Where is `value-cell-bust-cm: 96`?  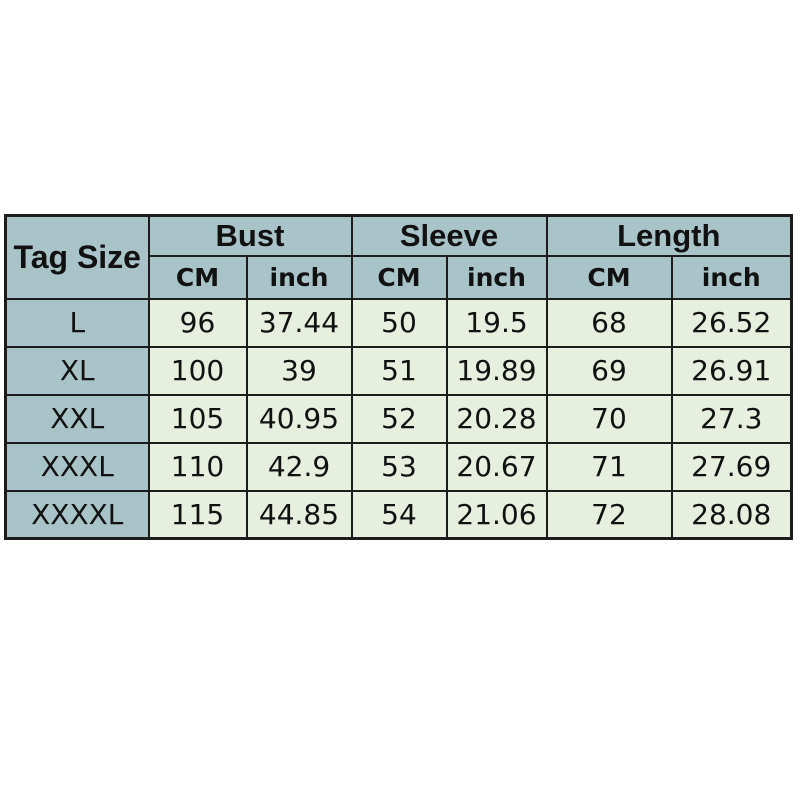
value-cell-bust-cm: 96 is located at coordinates (197, 322).